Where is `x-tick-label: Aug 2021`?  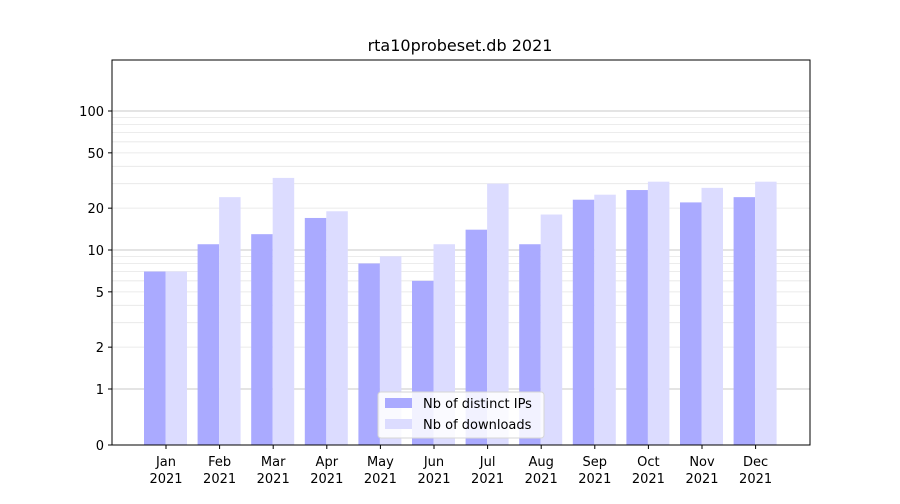
x-tick-label: Aug 2021 is located at coordinates (541, 471).